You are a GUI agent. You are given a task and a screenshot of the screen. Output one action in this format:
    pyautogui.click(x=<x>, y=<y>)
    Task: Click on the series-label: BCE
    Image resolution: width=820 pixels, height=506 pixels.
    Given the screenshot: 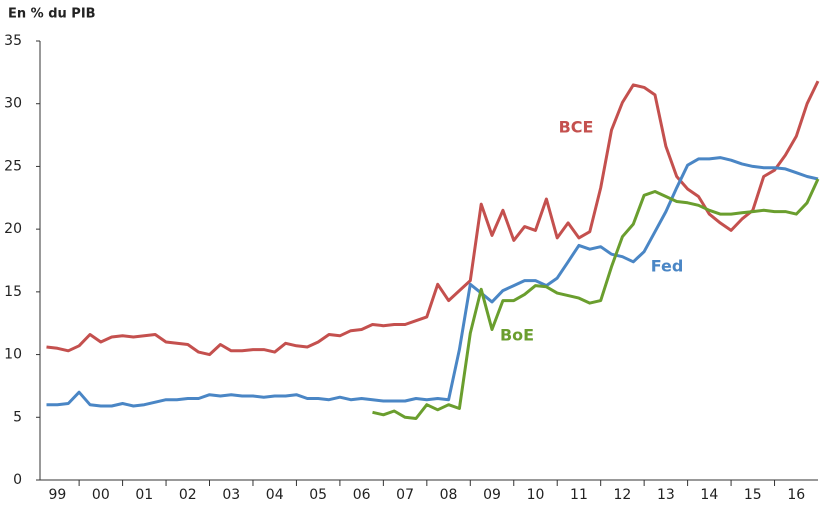 What is the action you would take?
    pyautogui.click(x=576, y=127)
    